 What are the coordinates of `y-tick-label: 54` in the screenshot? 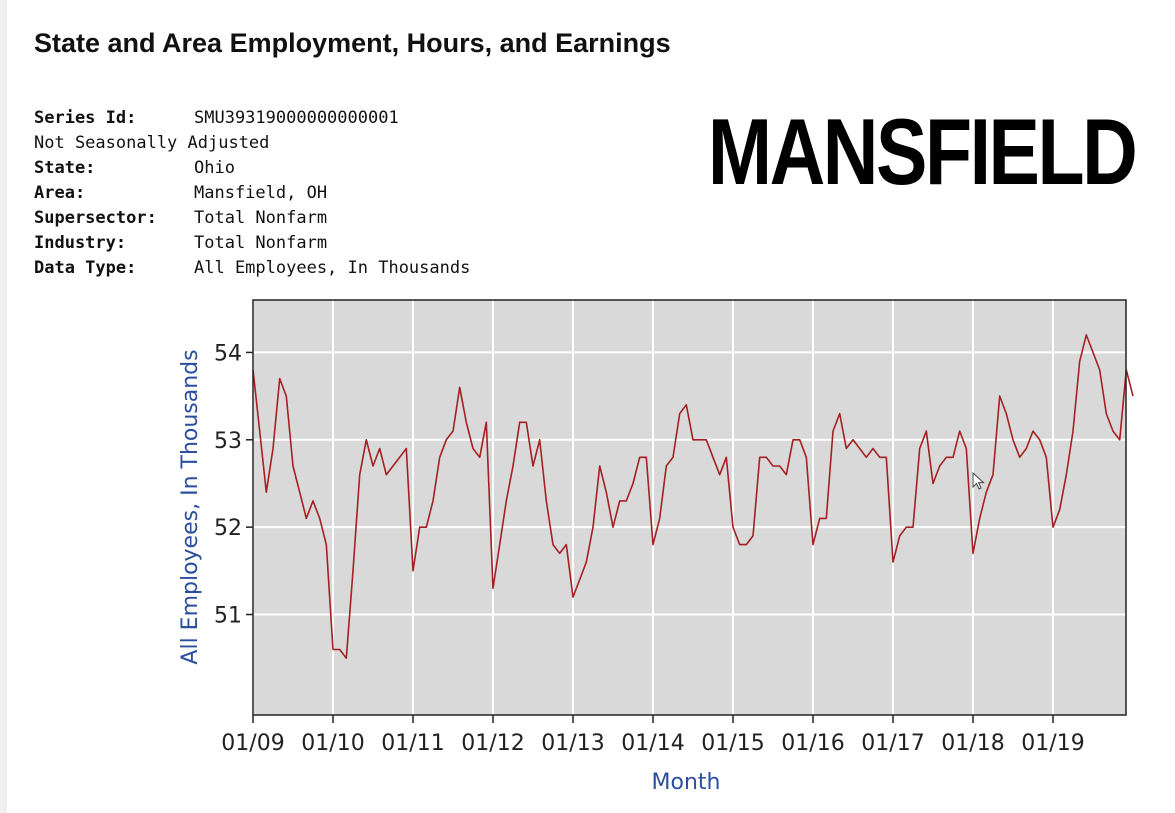 It's located at (228, 353).